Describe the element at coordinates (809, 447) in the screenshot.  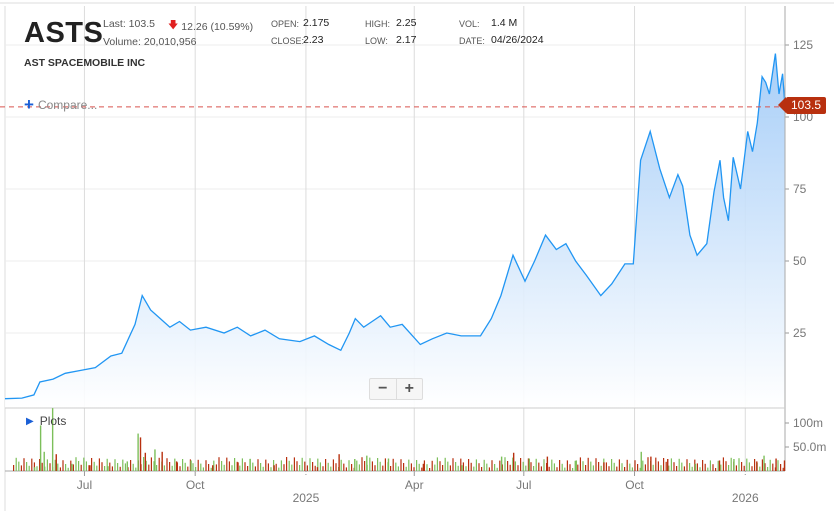
I see `volume-tick-label: 50.0m` at that location.